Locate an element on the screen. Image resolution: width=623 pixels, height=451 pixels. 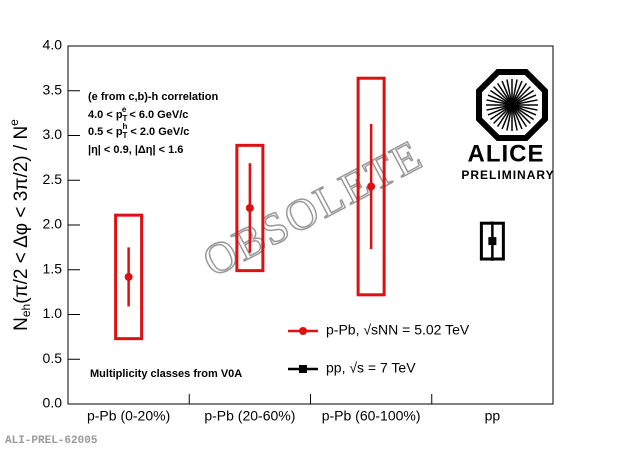
annotation: |η| < 0.9, |Δη| < 1.6 is located at coordinates (135, 150).